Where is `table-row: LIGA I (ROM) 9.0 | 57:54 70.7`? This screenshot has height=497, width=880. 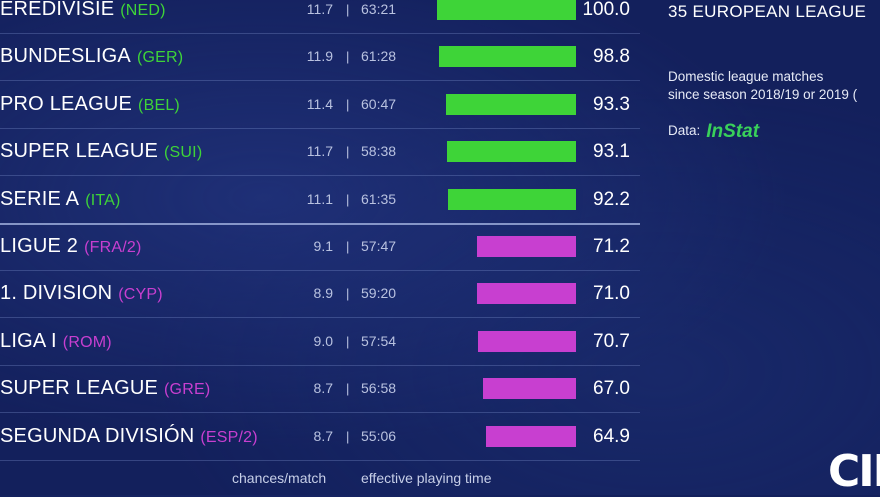
table-row: LIGA I (ROM) 9.0 | 57:54 70.7 is located at coordinates (320, 342).